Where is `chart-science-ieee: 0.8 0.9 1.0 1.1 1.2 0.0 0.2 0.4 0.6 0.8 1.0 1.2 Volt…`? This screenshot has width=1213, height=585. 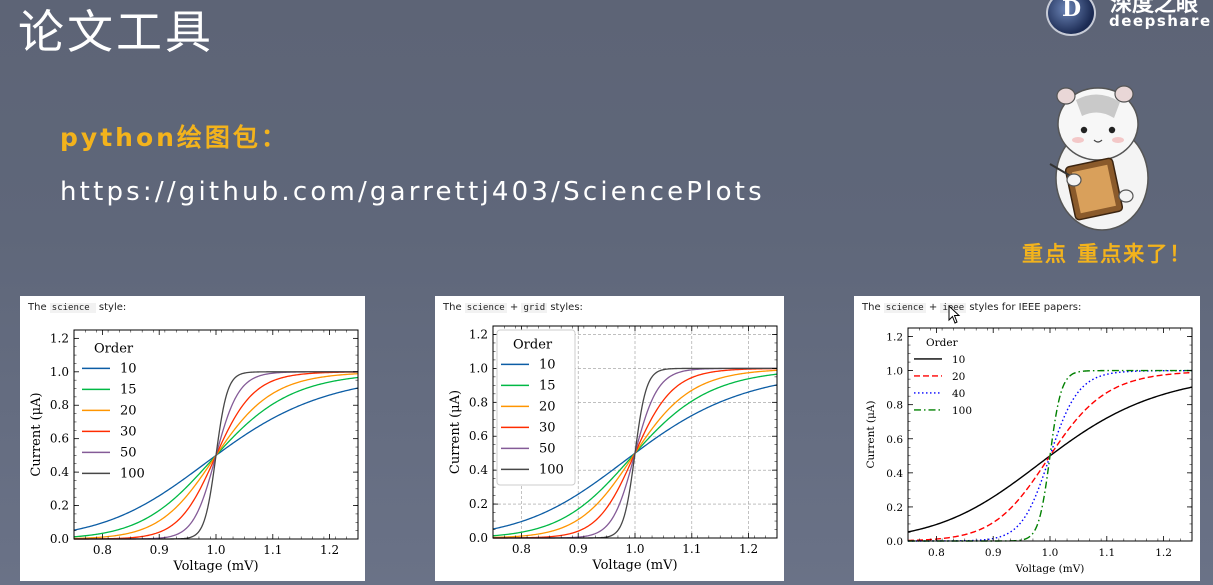
chart-science-ieee: 0.8 0.9 1.0 1.1 1.2 0.0 0.2 0.4 0.6 0.8 1.0 1.2 Volt… is located at coordinates (1029, 451).